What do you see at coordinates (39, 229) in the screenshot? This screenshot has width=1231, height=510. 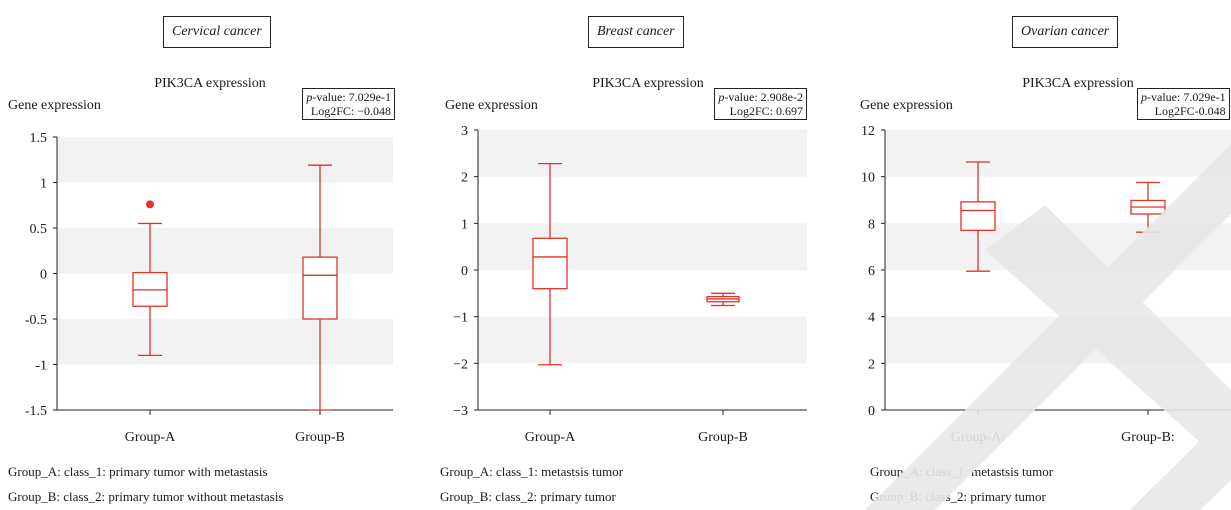 I see `y-tick-label: 0.5` at bounding box center [39, 229].